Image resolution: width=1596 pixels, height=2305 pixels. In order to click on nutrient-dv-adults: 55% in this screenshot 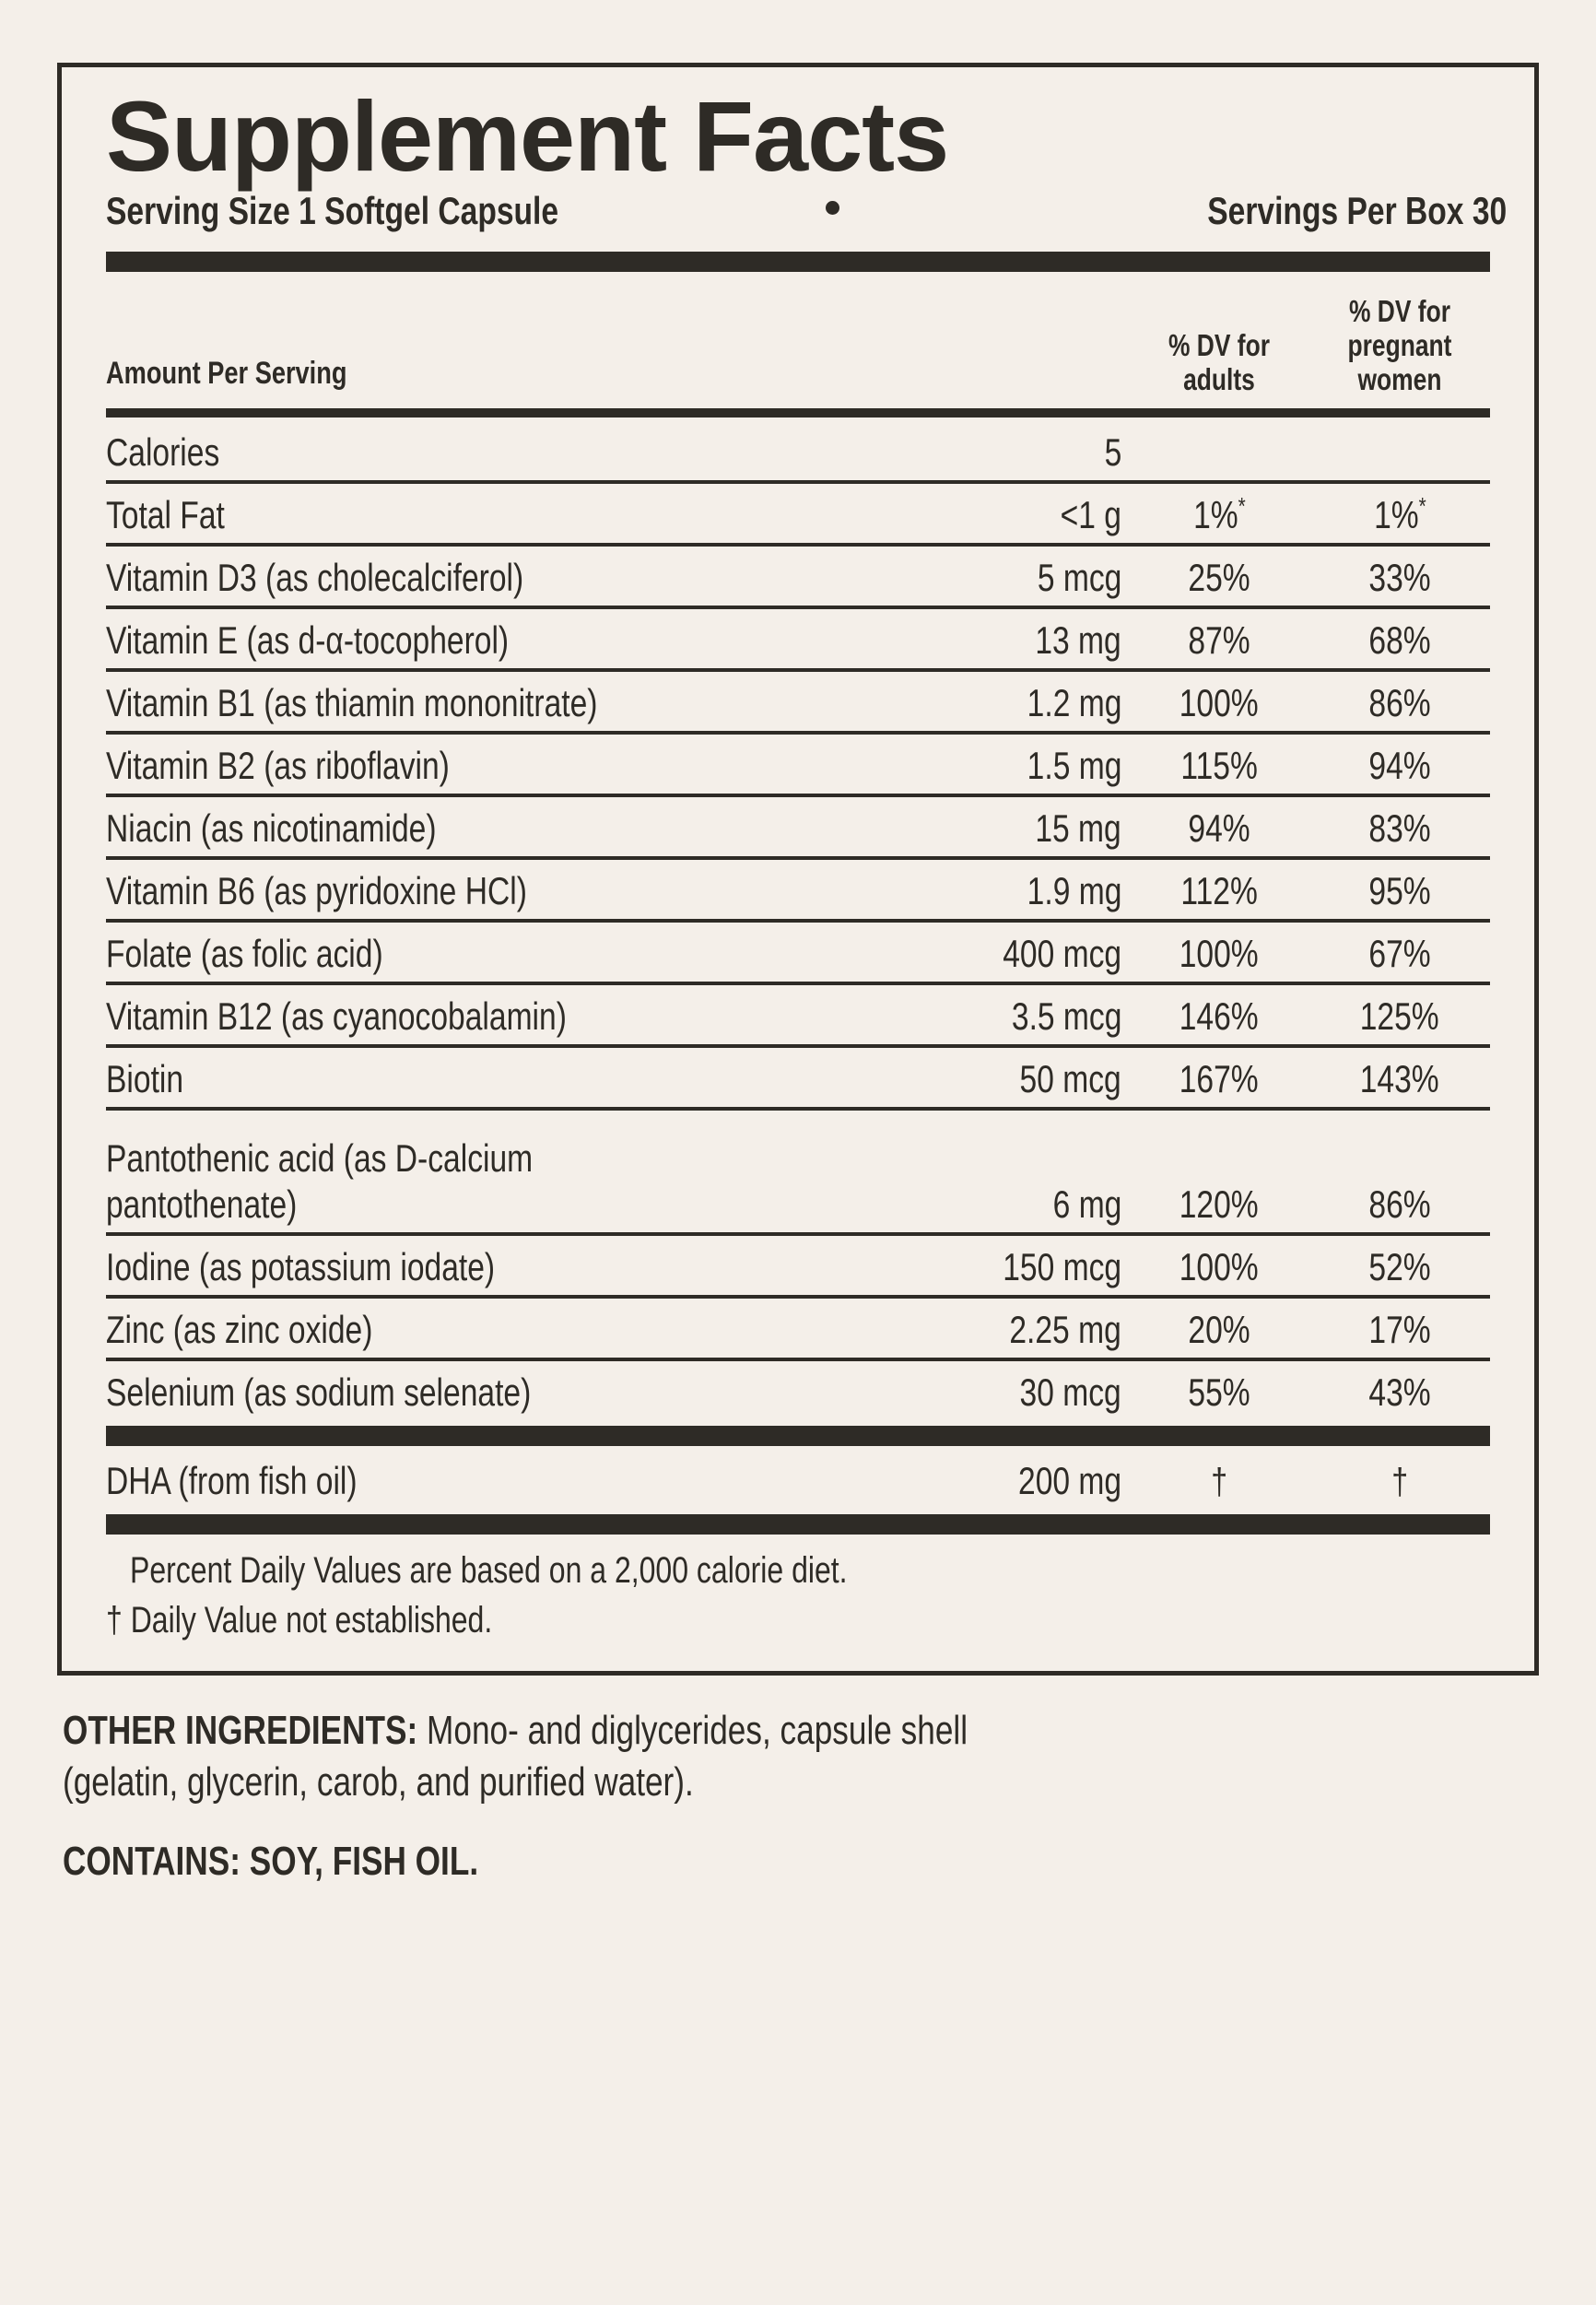, I will do `click(1219, 1392)`.